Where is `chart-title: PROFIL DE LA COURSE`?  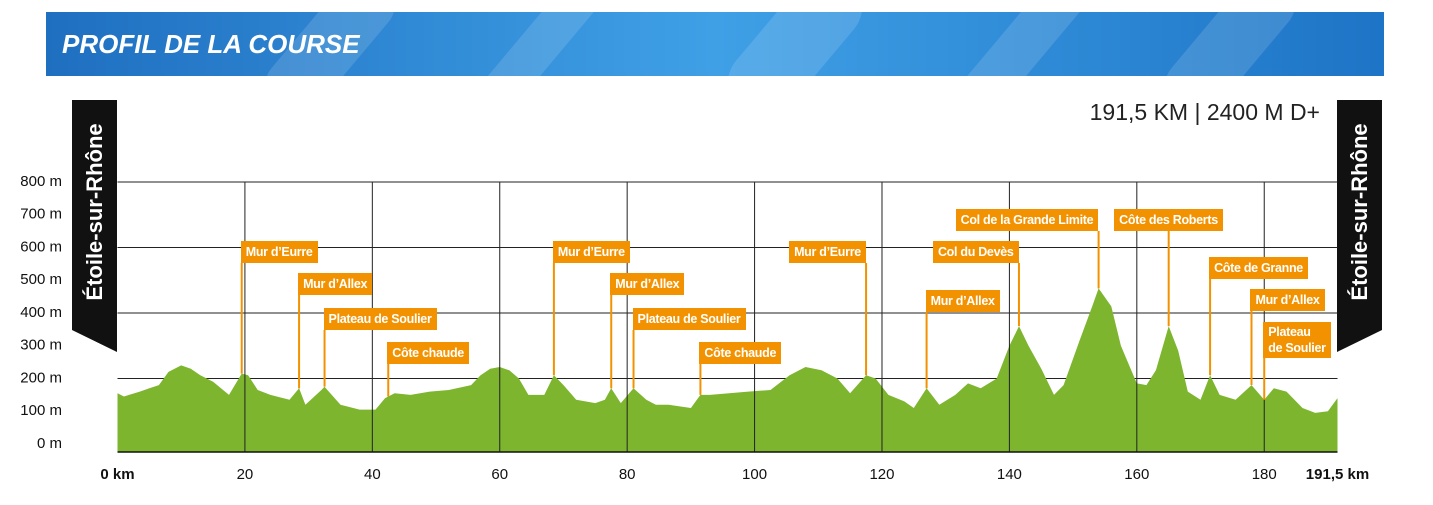 chart-title: PROFIL DE LA COURSE is located at coordinates (211, 44).